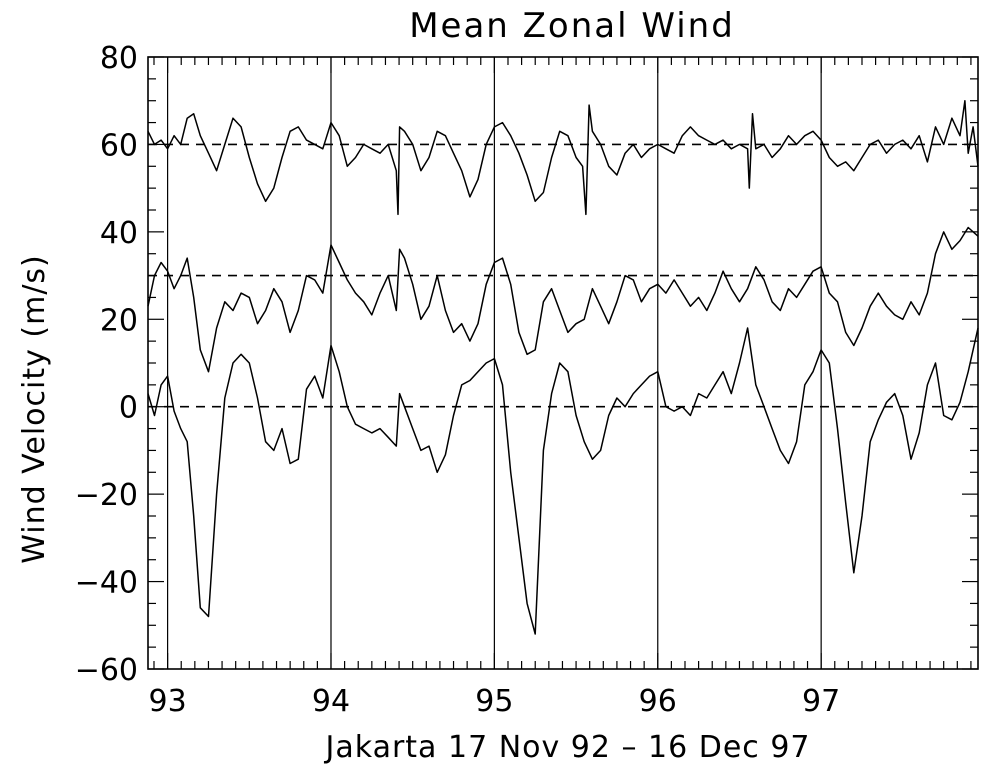 The width and height of the screenshot is (989, 764). Describe the element at coordinates (106, 495) in the screenshot. I see `y-tick-label: −20` at that location.